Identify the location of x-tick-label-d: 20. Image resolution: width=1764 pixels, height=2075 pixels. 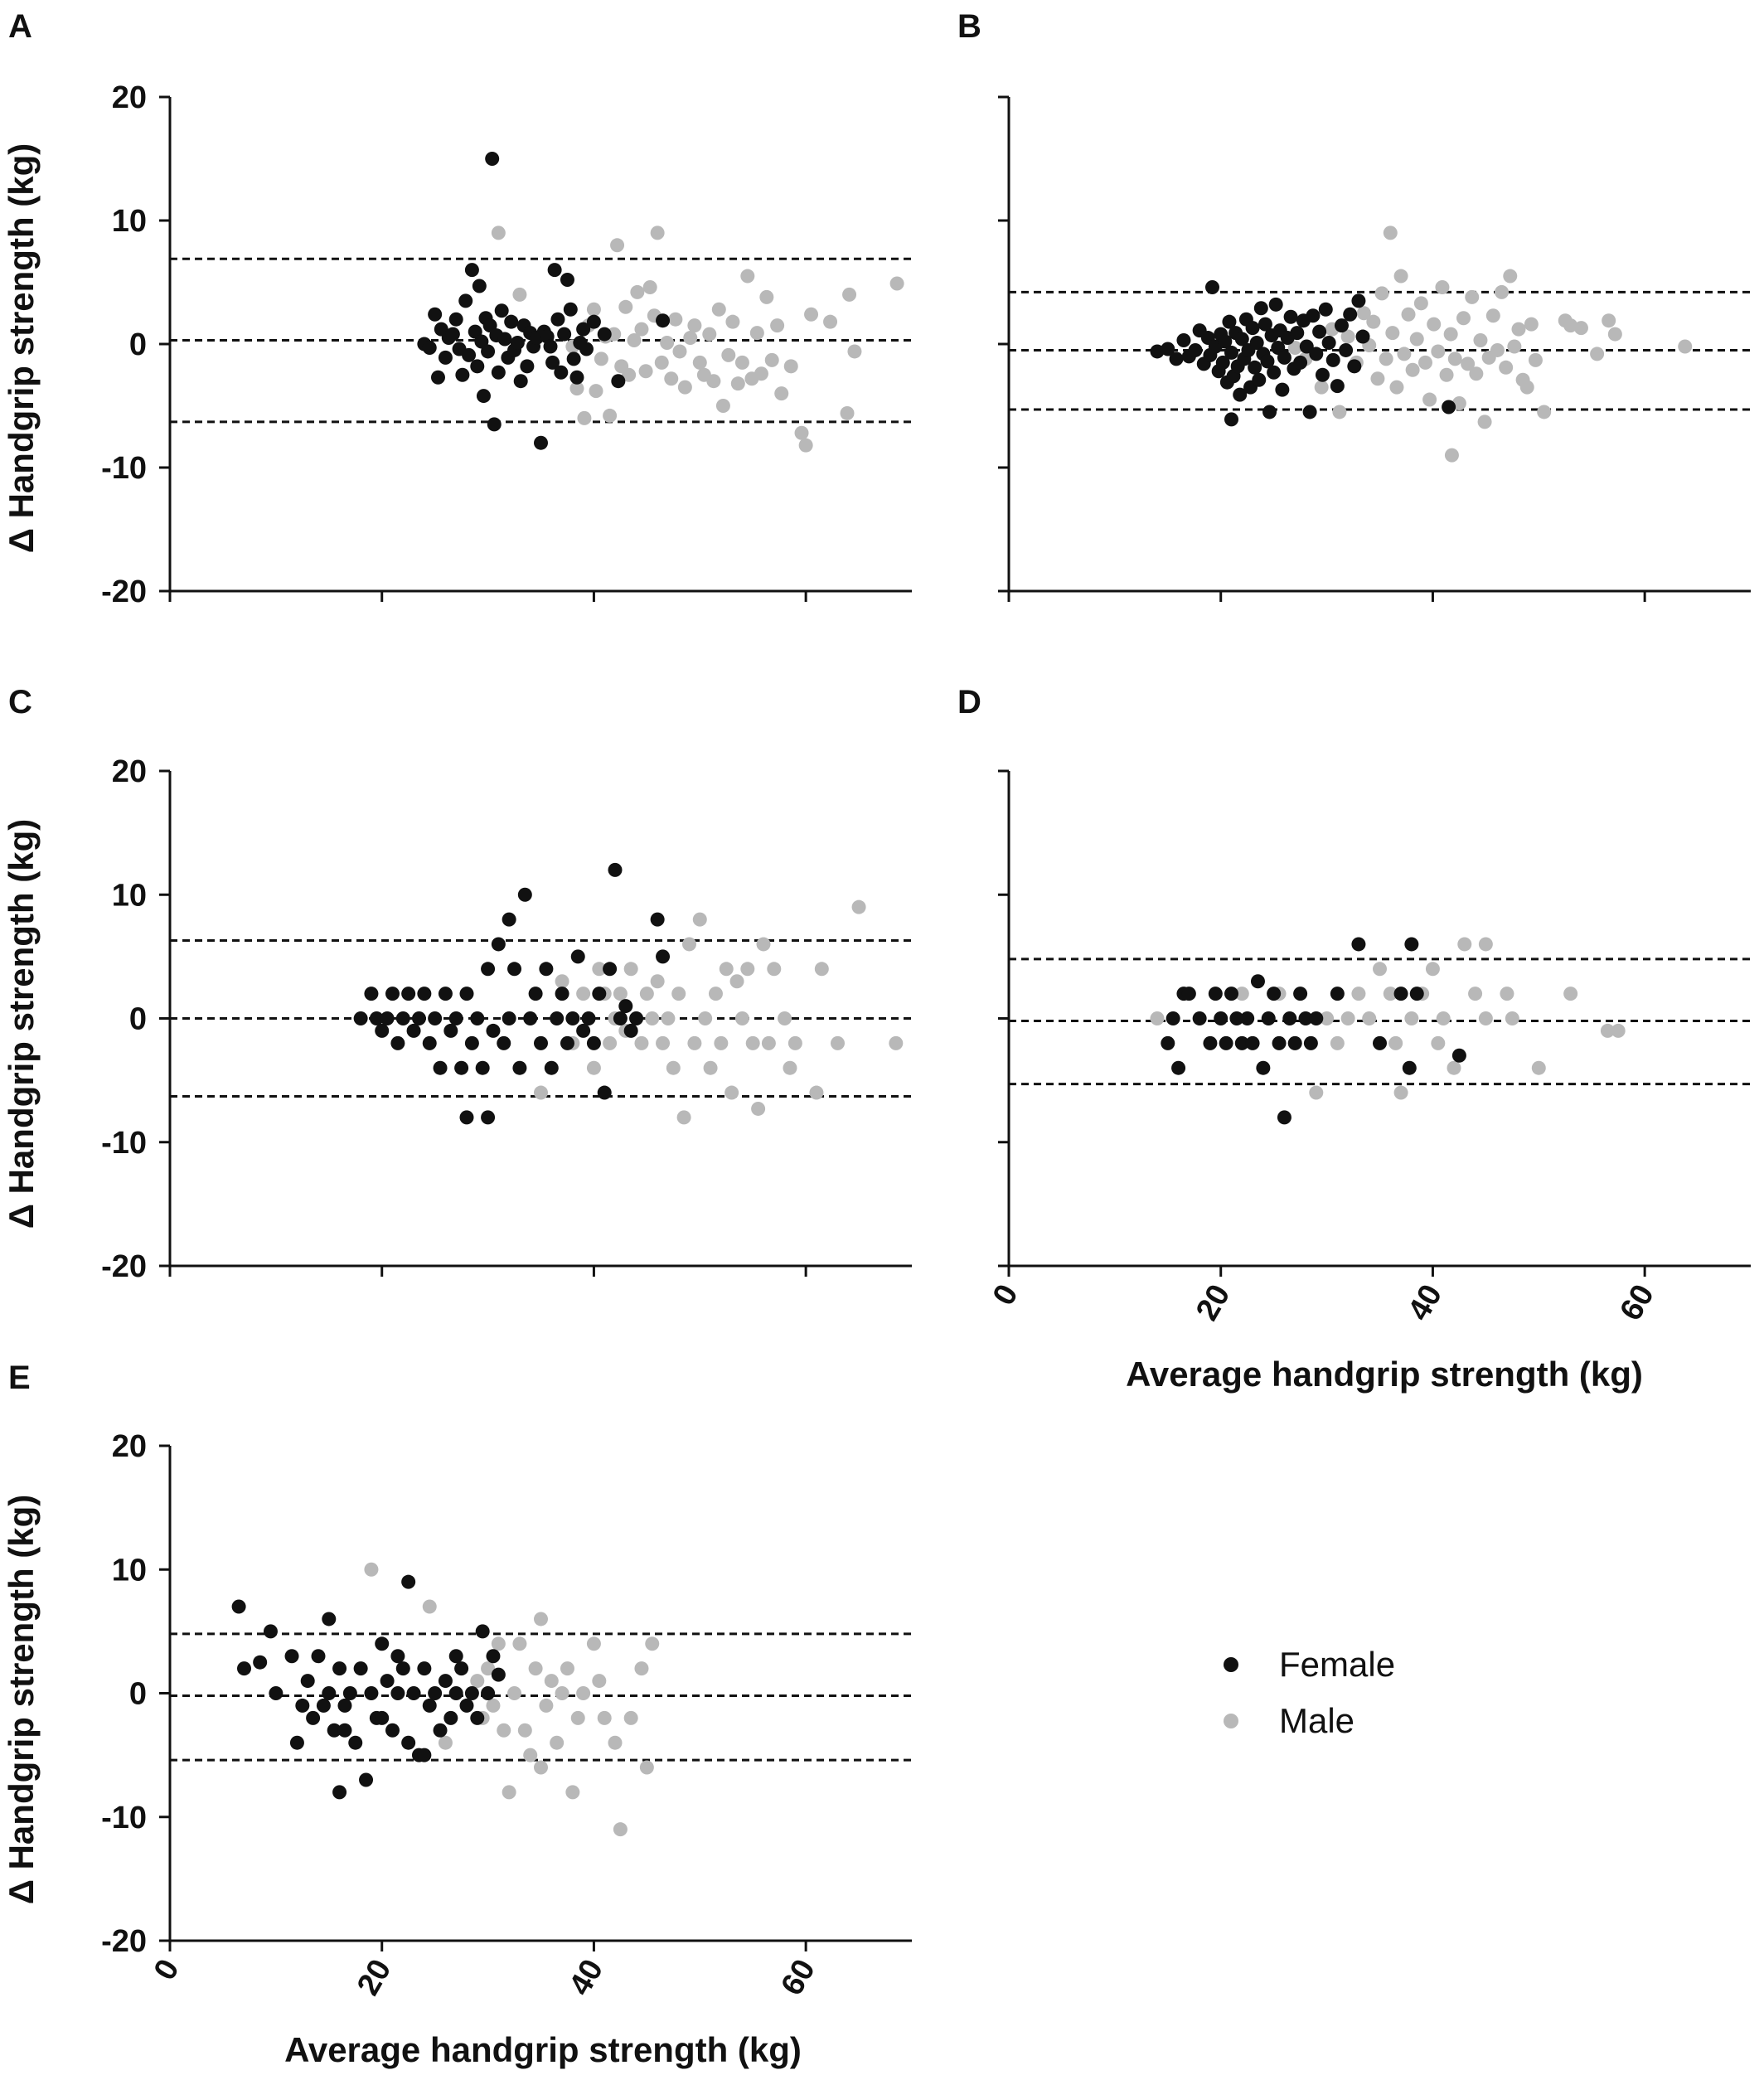
(1214, 1303).